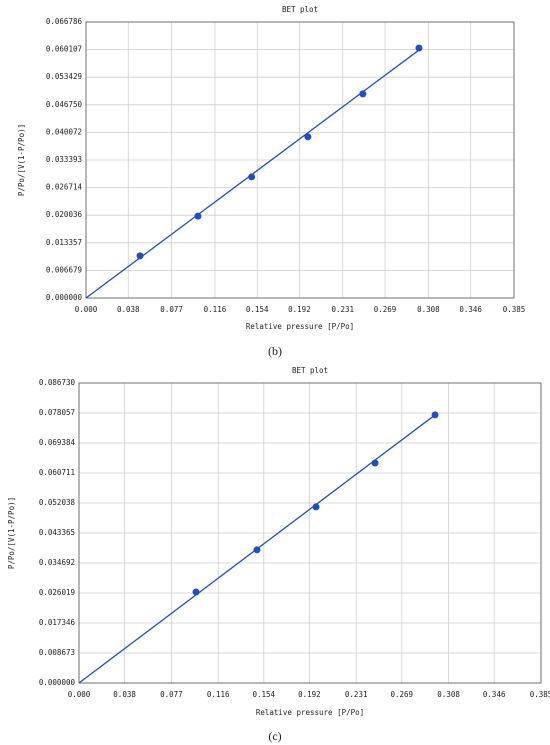  I want to click on y-tick-label: 0.026019, so click(57, 592).